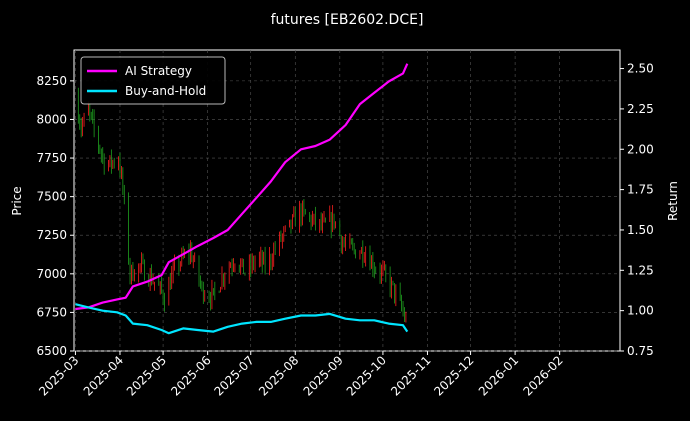 This screenshot has width=690, height=421. Describe the element at coordinates (640, 190) in the screenshot. I see `y-tick-label-right: 1.75` at that location.